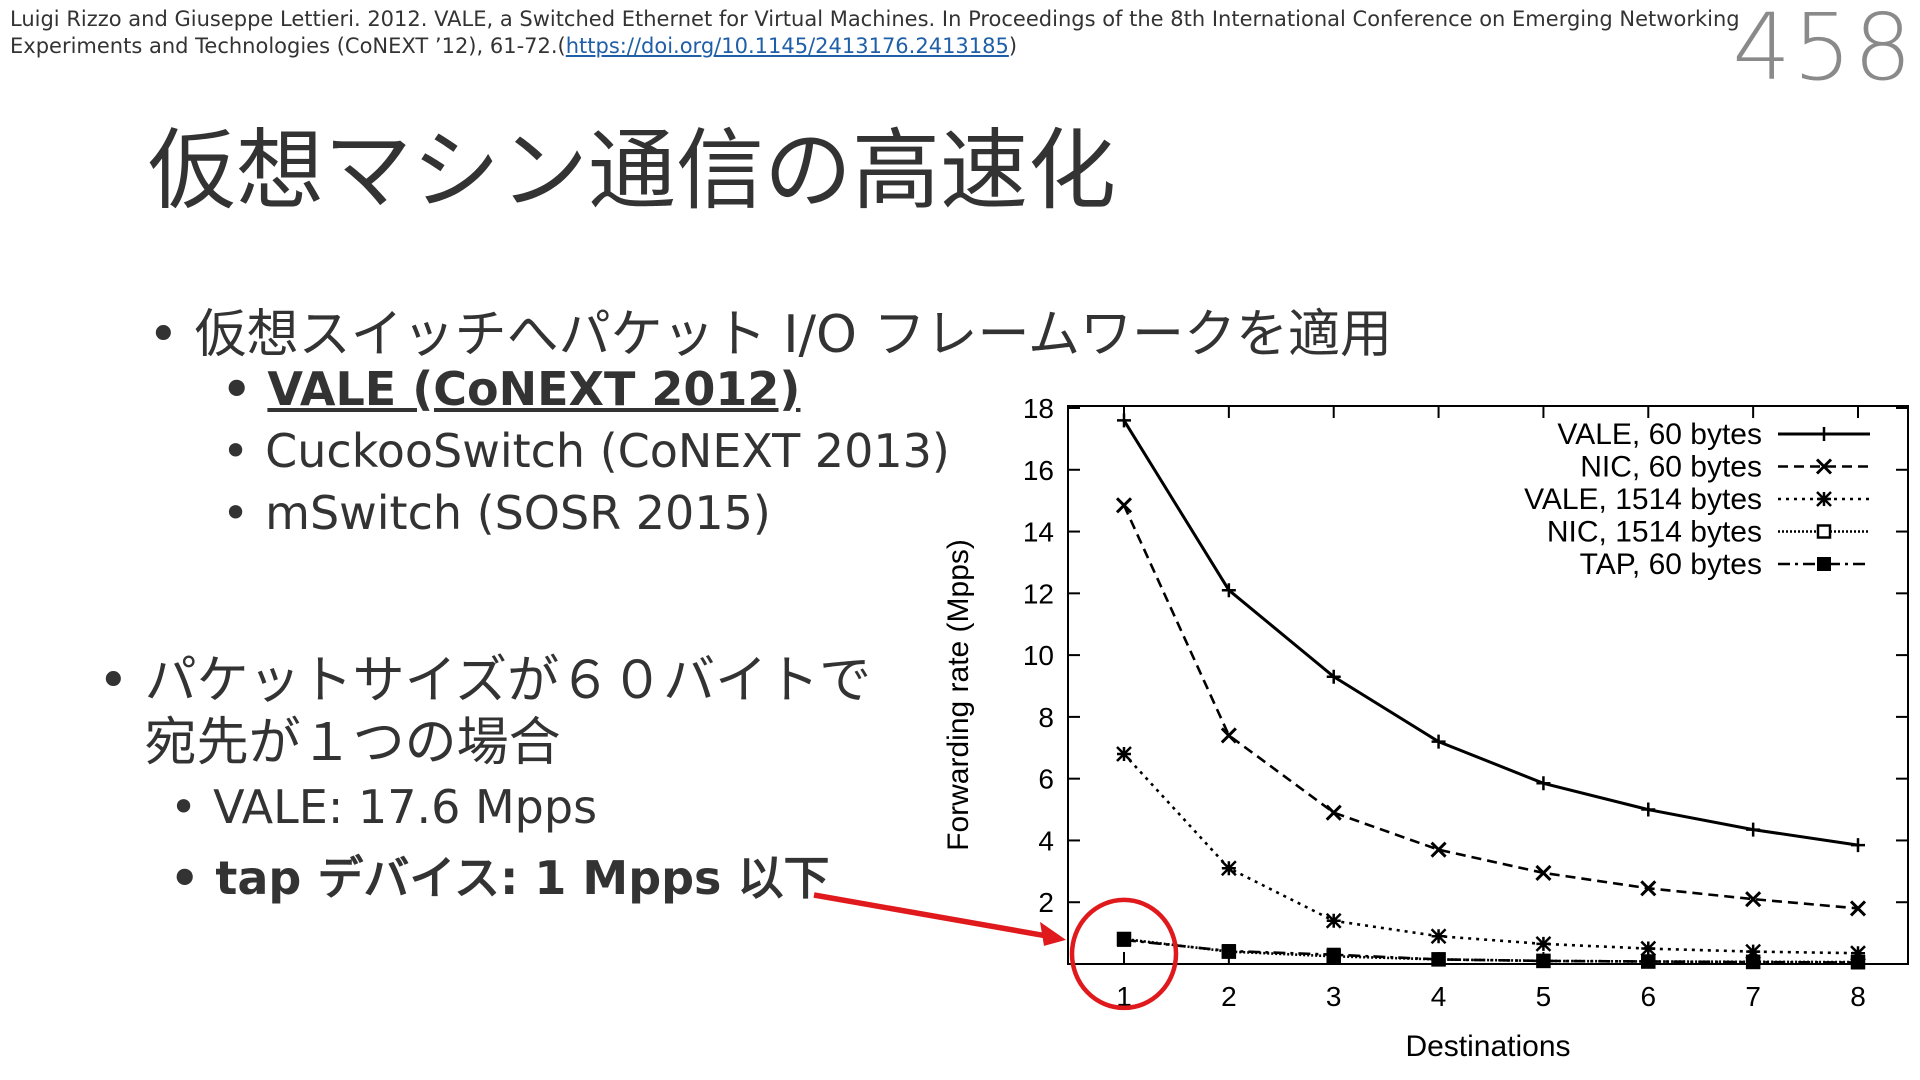 The height and width of the screenshot is (1080, 1920). What do you see at coordinates (1038, 655) in the screenshot?
I see `y-tick-label: 10` at bounding box center [1038, 655].